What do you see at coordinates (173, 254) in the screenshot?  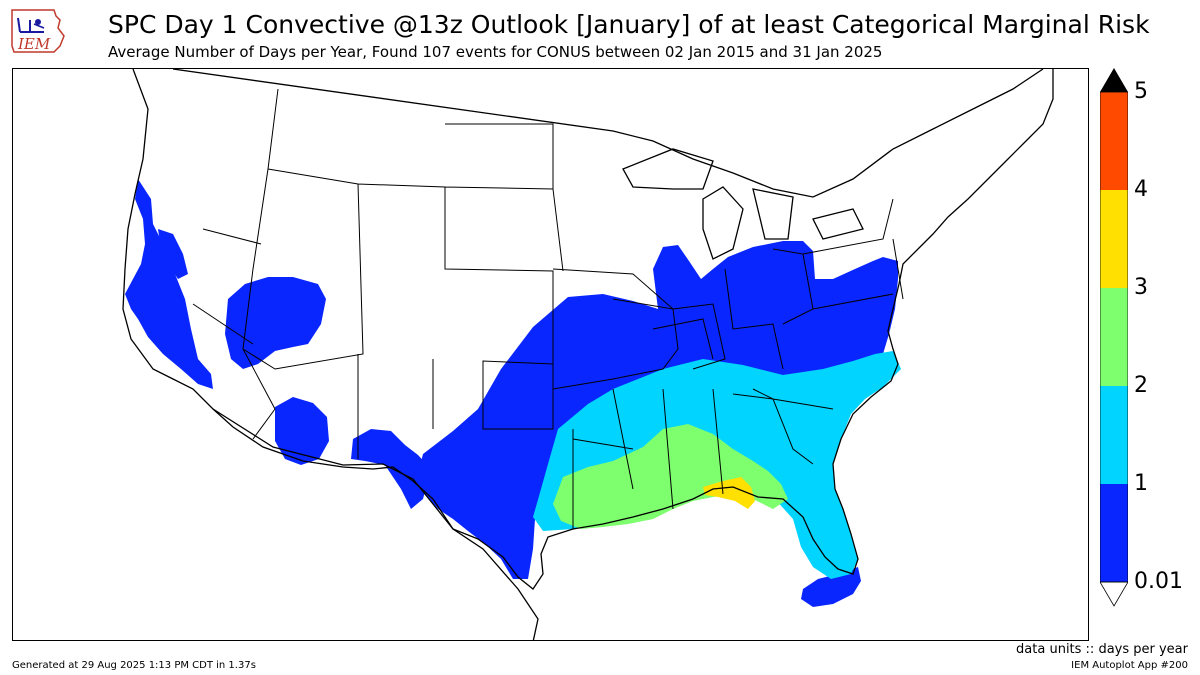 I see `region-0-1-california-north` at bounding box center [173, 254].